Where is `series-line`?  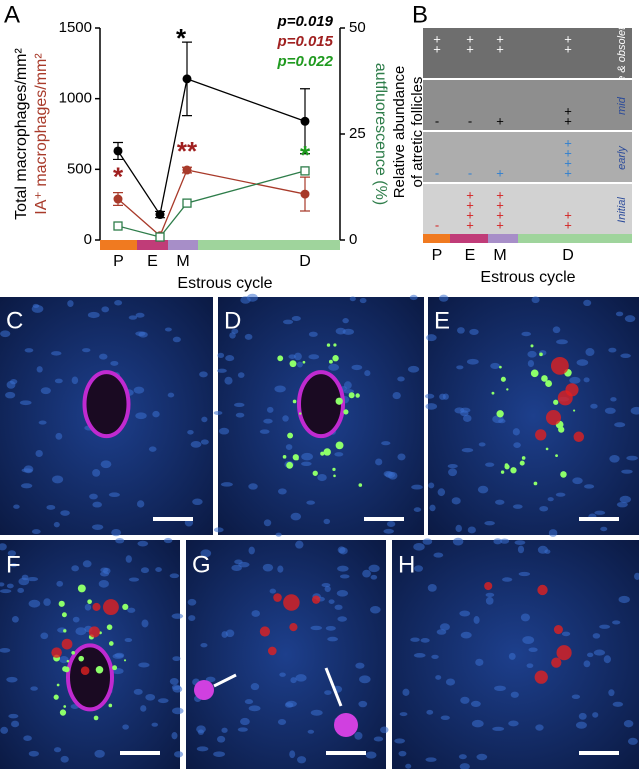 series-line is located at coordinates (211, 204).